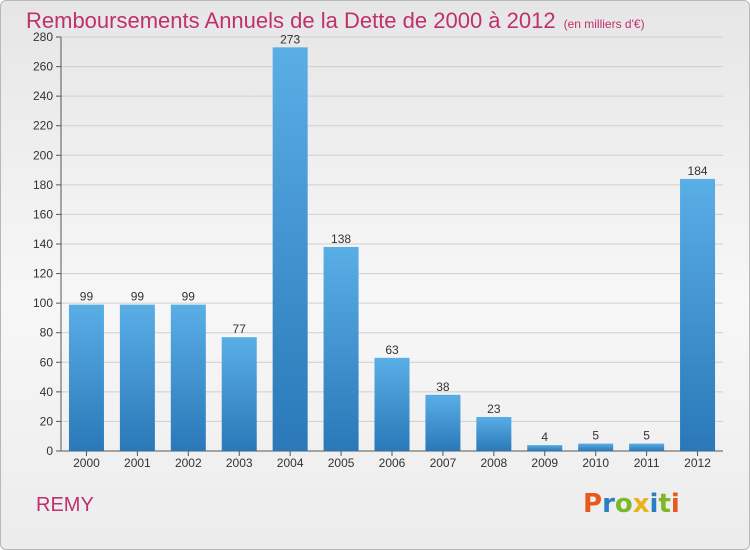 Image resolution: width=750 pixels, height=550 pixels. I want to click on x-tick-label: 2004, so click(290, 463).